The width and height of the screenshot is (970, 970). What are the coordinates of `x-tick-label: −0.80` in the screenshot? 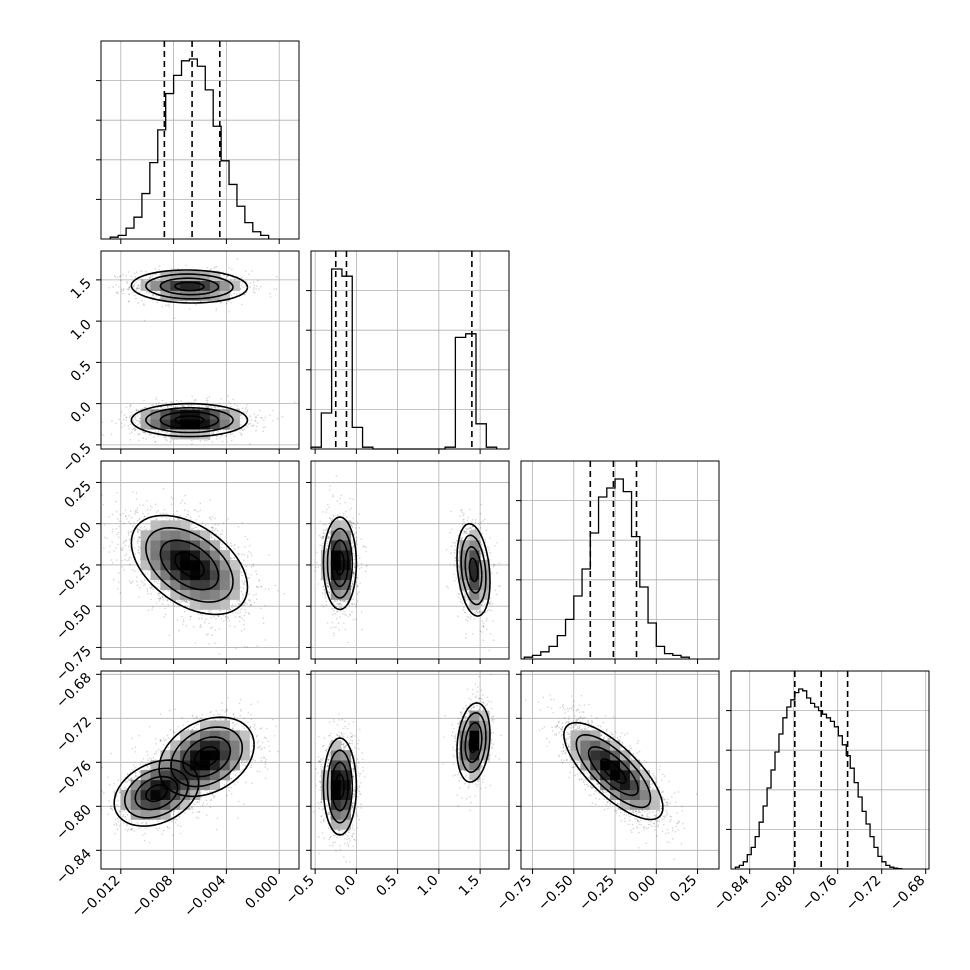 It's located at (776, 894).